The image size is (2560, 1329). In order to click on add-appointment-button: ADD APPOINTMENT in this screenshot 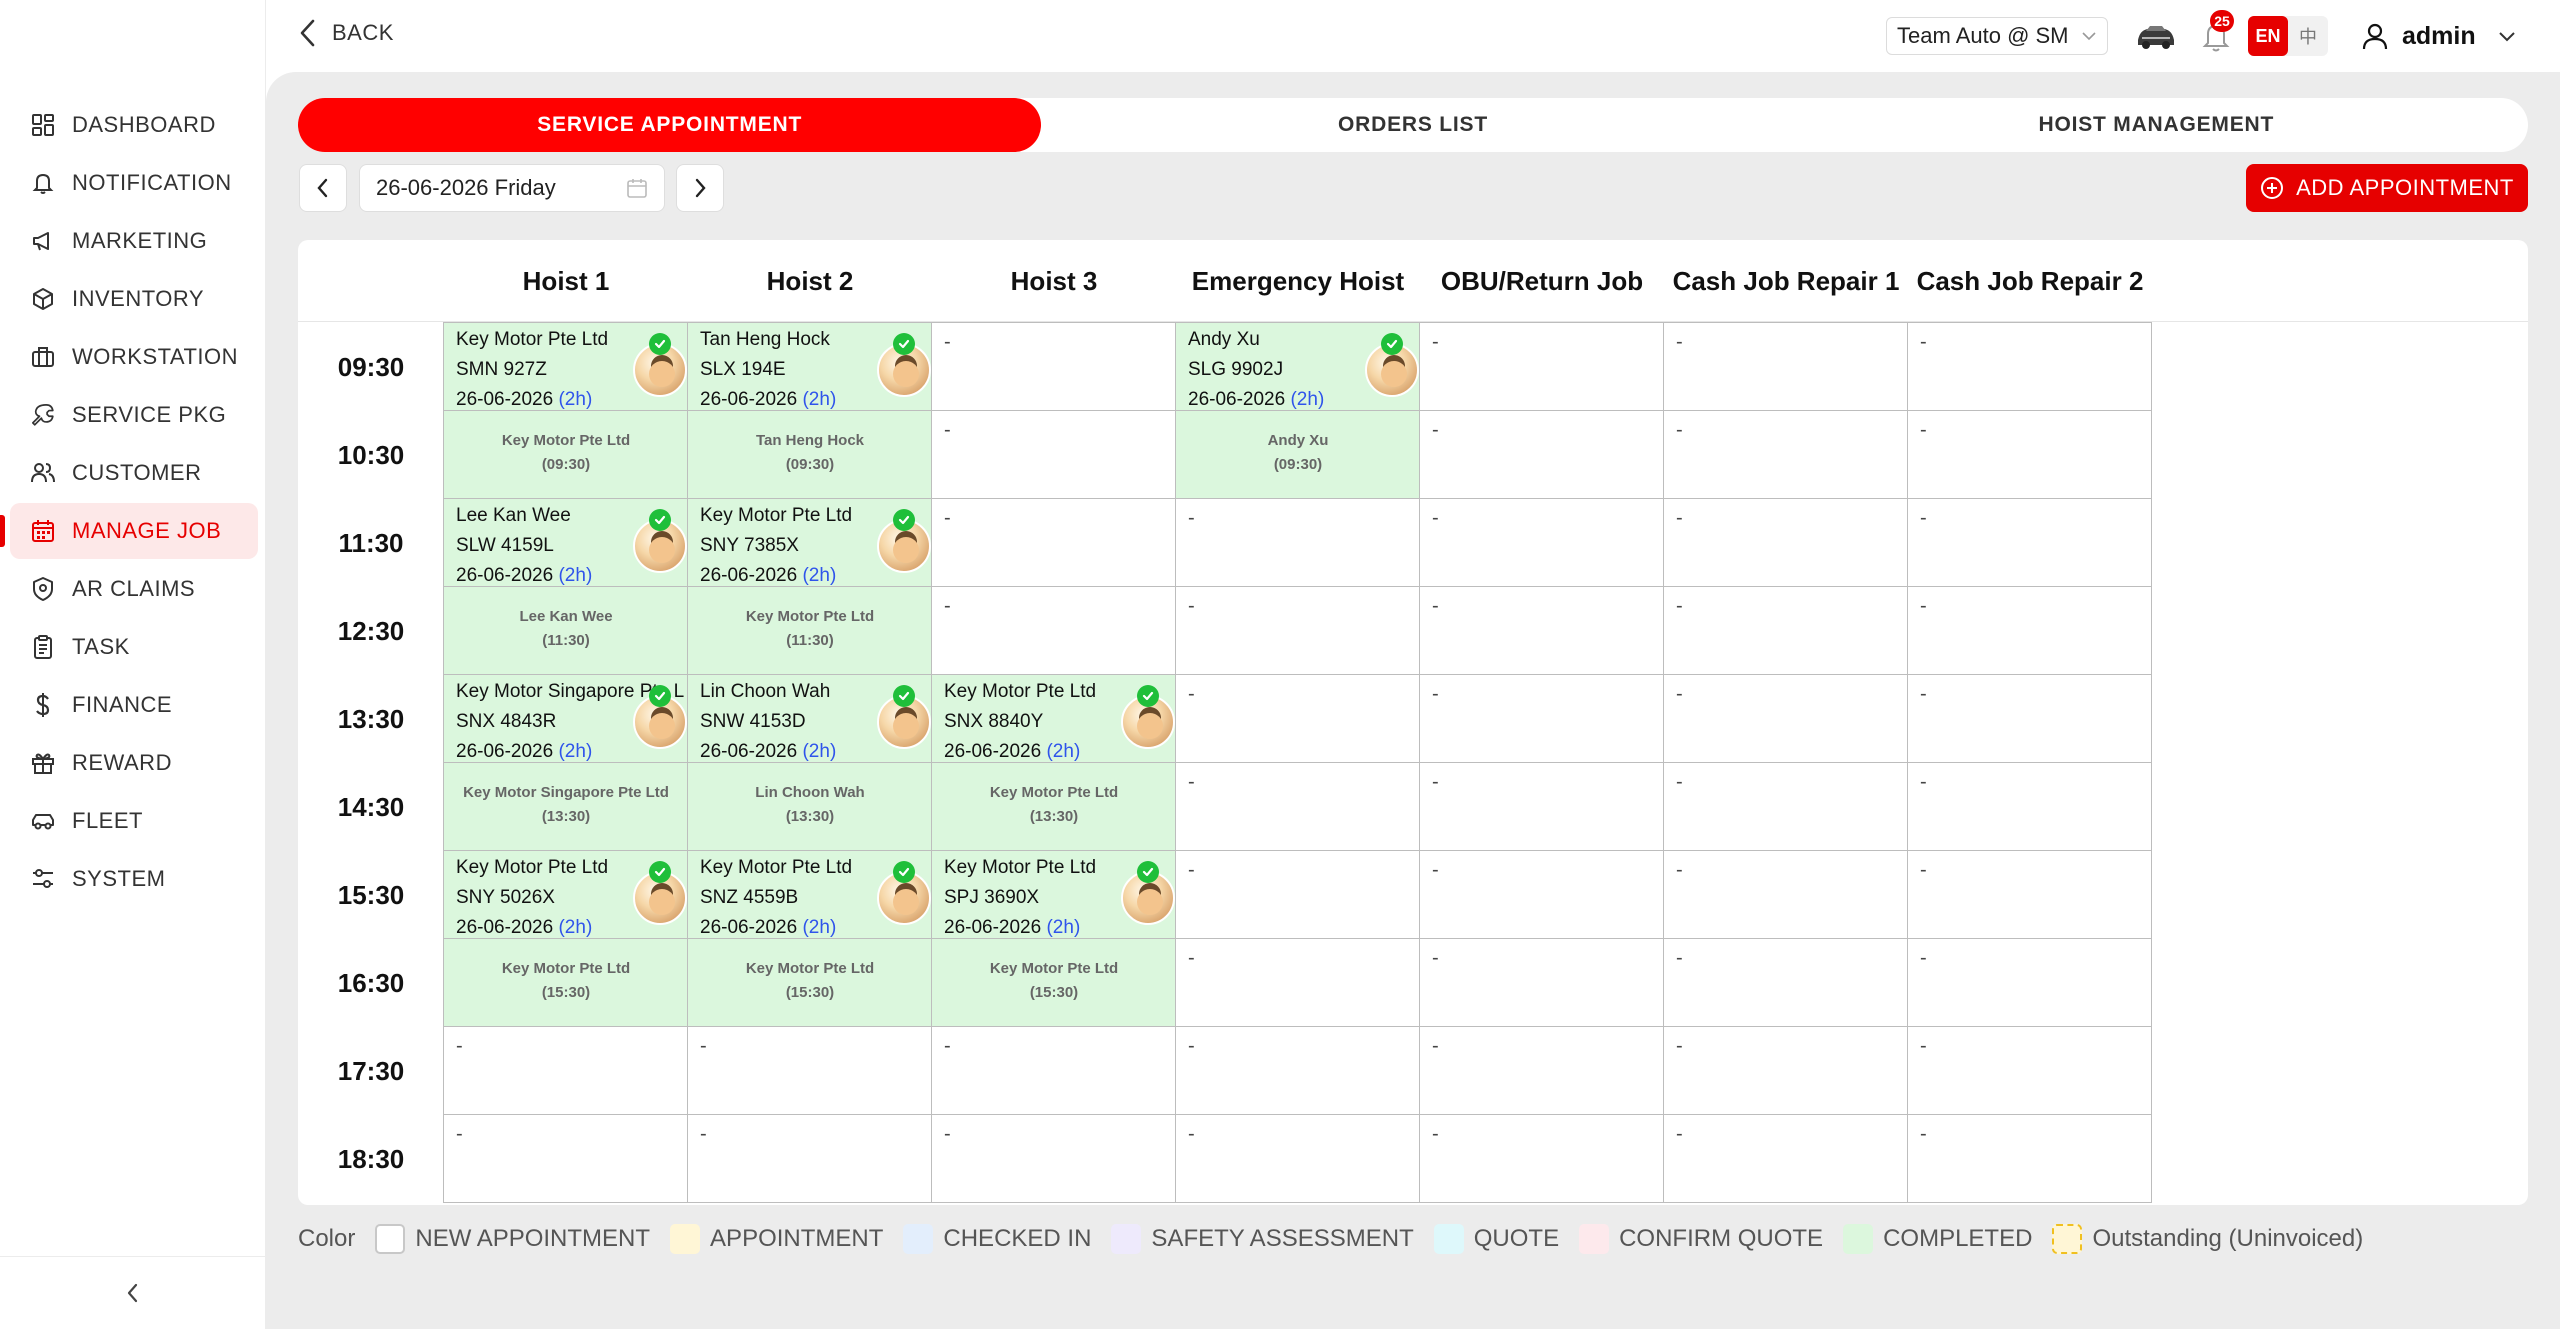, I will do `click(2387, 188)`.